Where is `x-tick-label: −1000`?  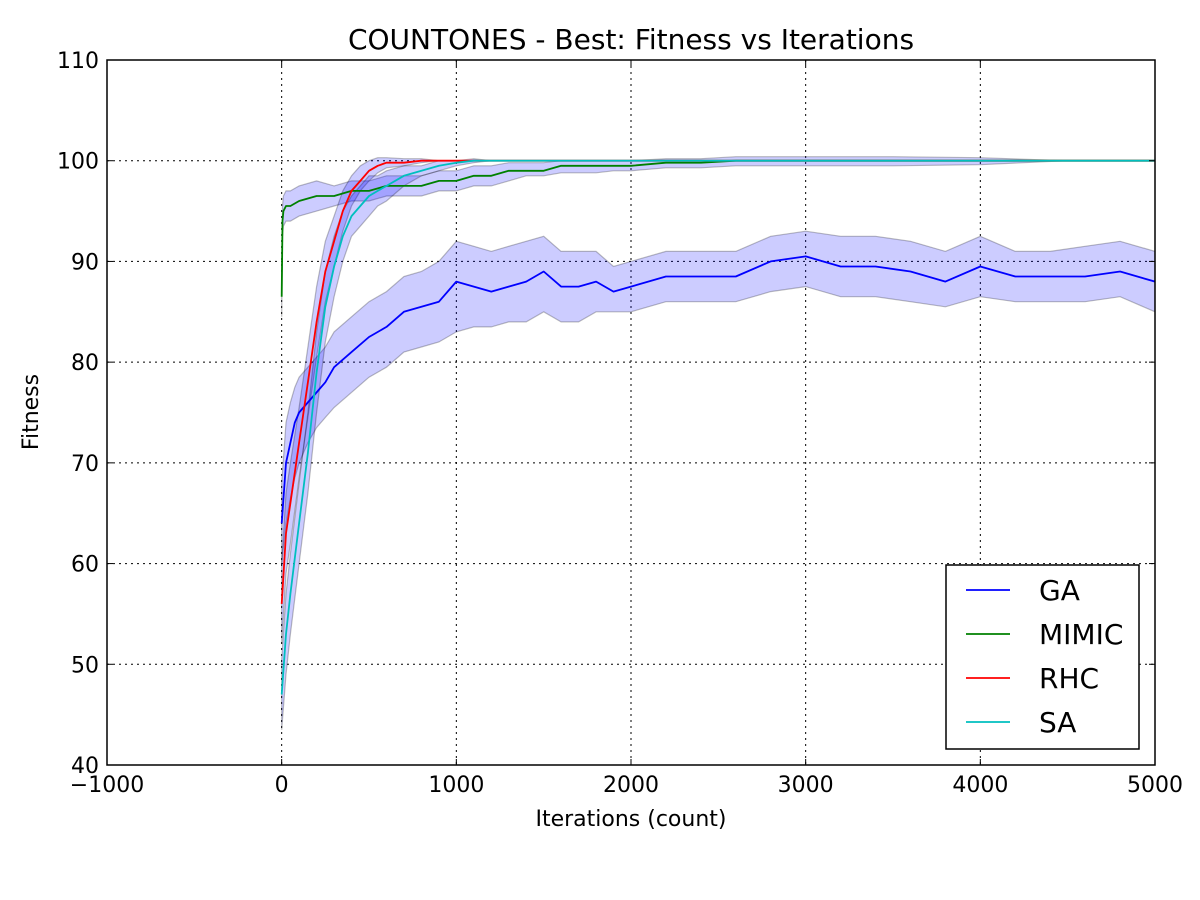
x-tick-label: −1000 is located at coordinates (107, 785).